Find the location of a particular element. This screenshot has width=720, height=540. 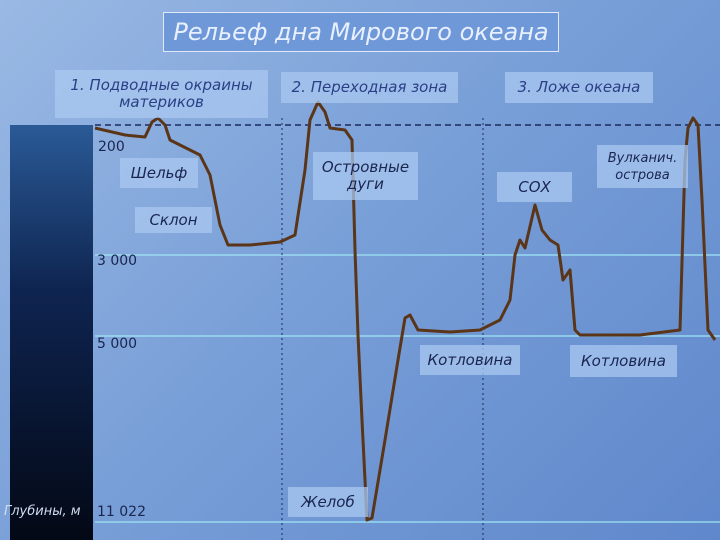

feature-label: Склон is located at coordinates (173, 220).